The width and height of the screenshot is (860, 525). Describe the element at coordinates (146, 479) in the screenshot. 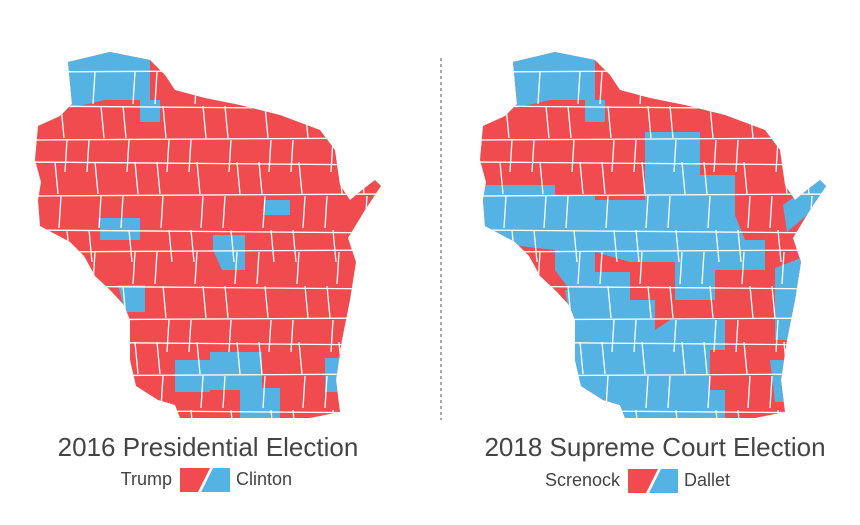

I see `legend-label: Trump` at that location.